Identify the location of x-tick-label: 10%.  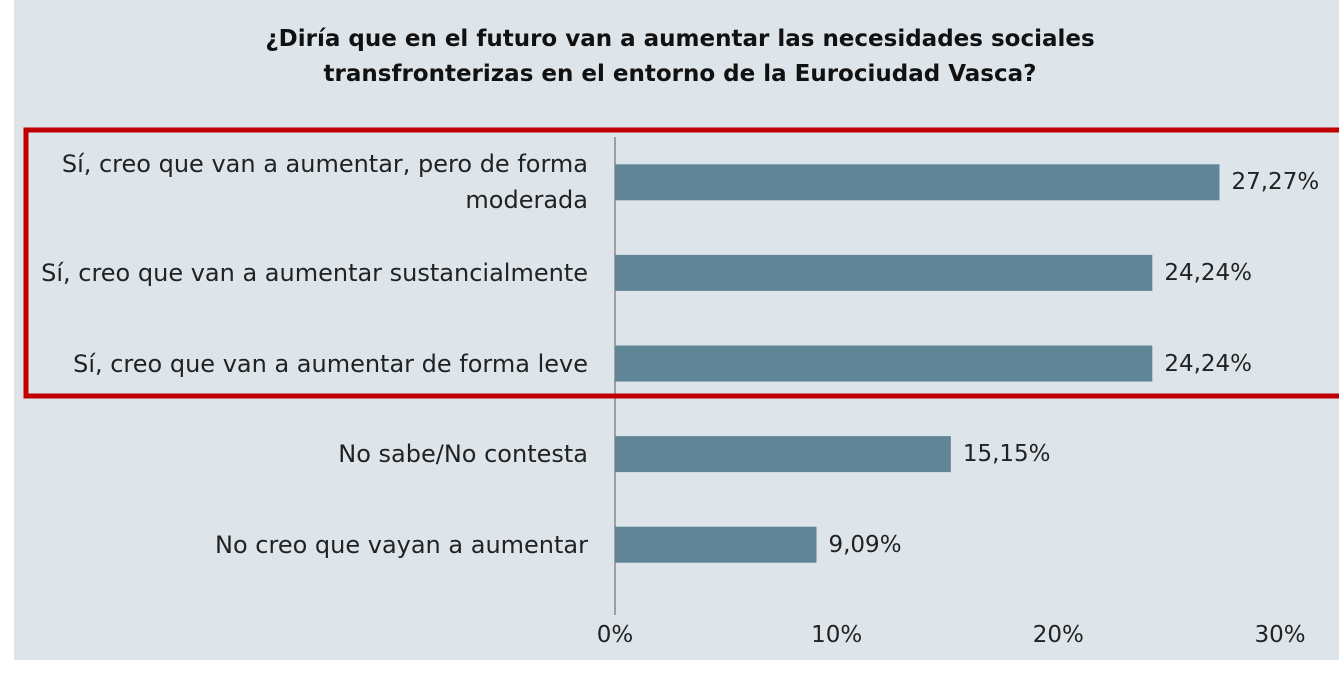
(837, 635).